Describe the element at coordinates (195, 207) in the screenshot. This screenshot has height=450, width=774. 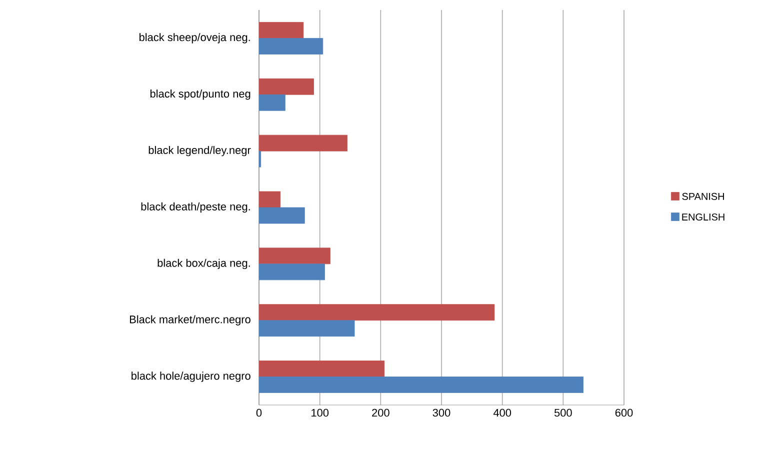
I see `y-tick-label: black death/peste neg.` at that location.